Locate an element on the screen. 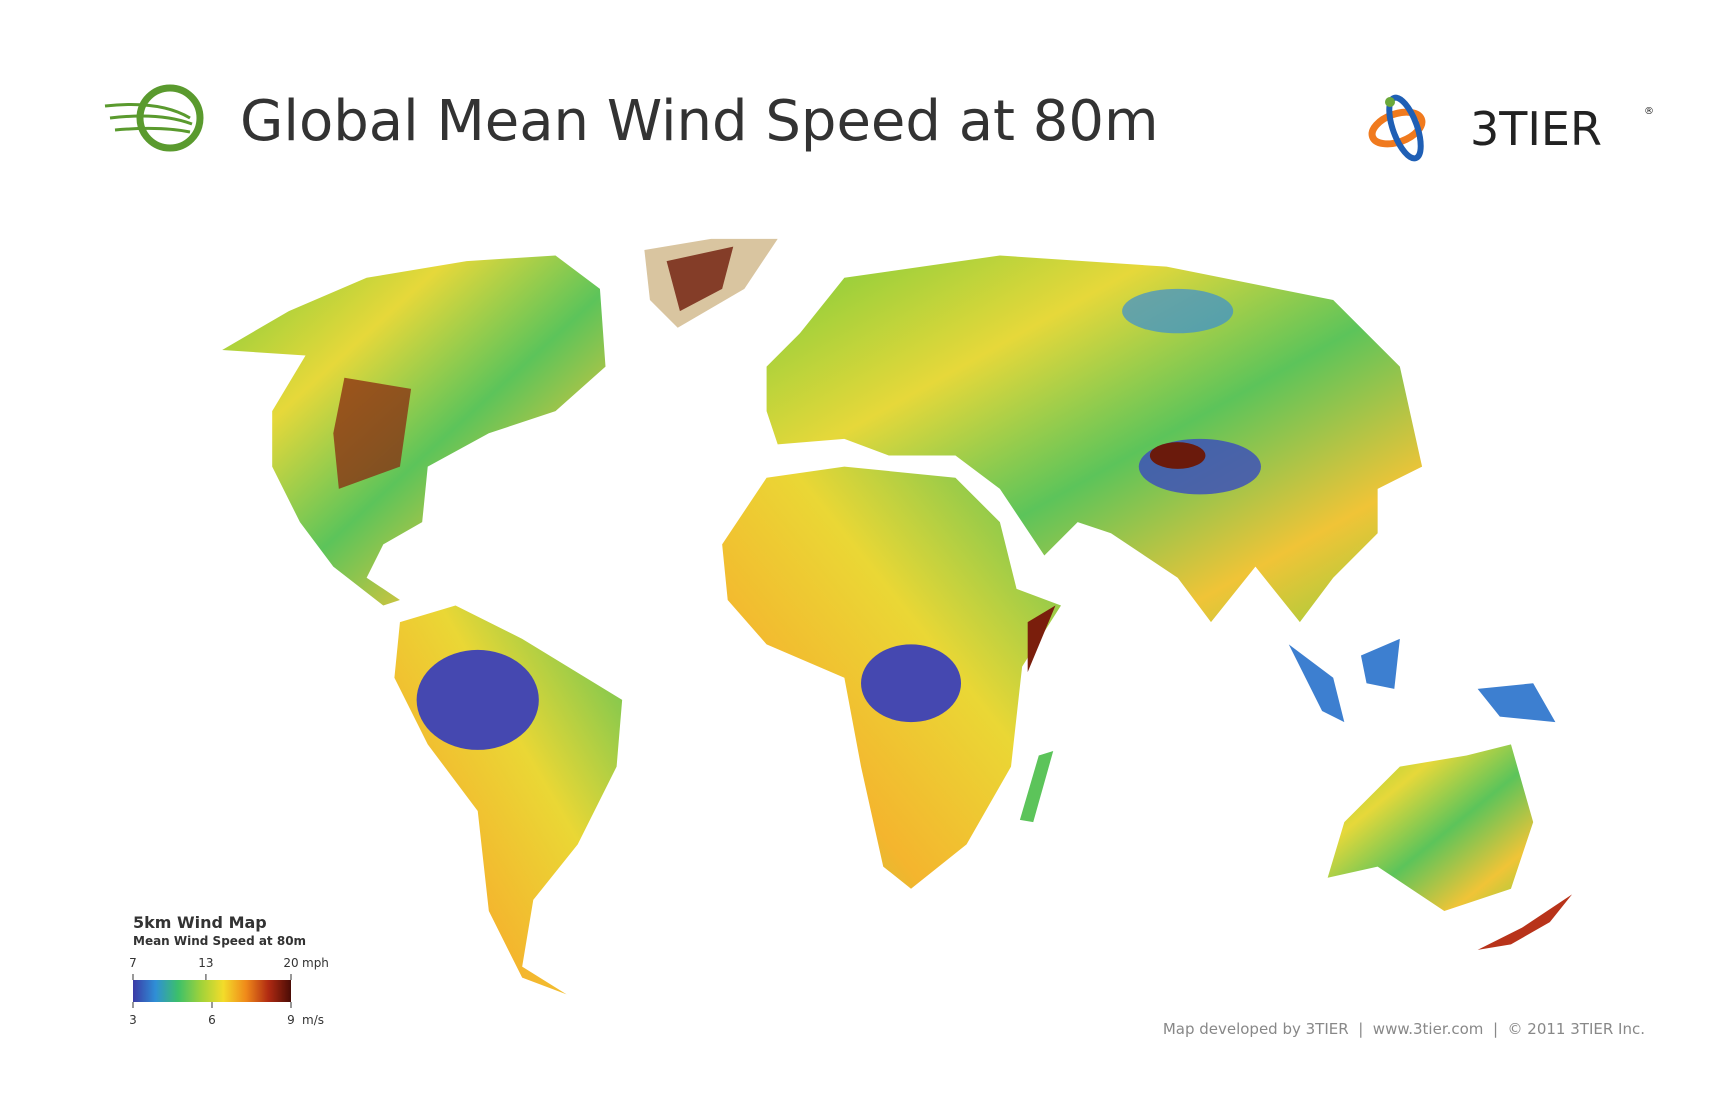  wind-logo is located at coordinates (154, 118).